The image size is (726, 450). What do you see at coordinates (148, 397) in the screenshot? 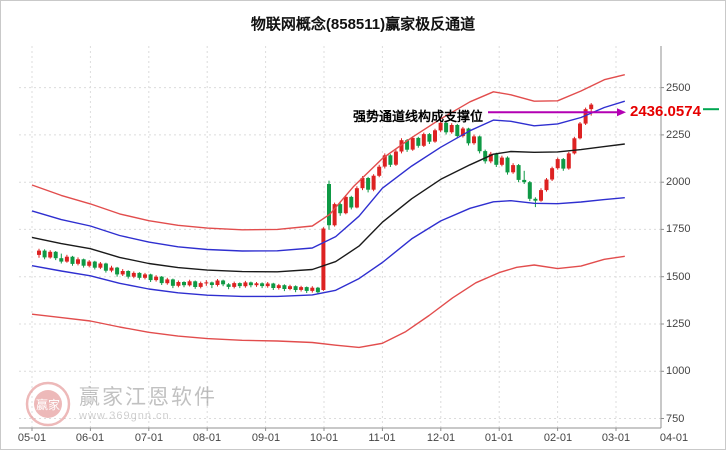
I see `watermark-name: 赢家江恩软件` at bounding box center [148, 397].